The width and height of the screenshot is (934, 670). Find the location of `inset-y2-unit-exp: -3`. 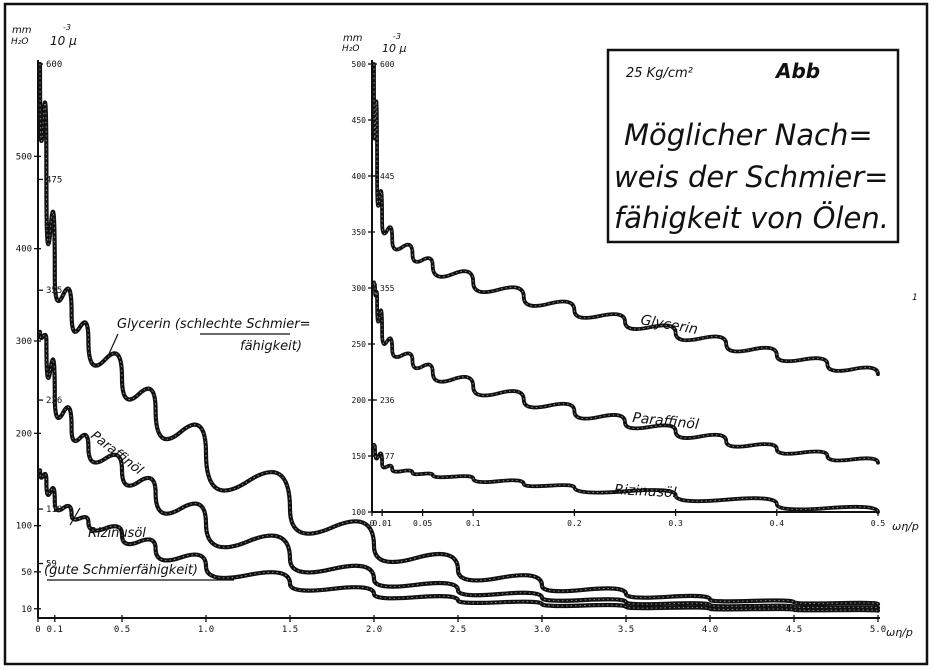

inset-y2-unit-exp: -3 is located at coordinates (397, 36).